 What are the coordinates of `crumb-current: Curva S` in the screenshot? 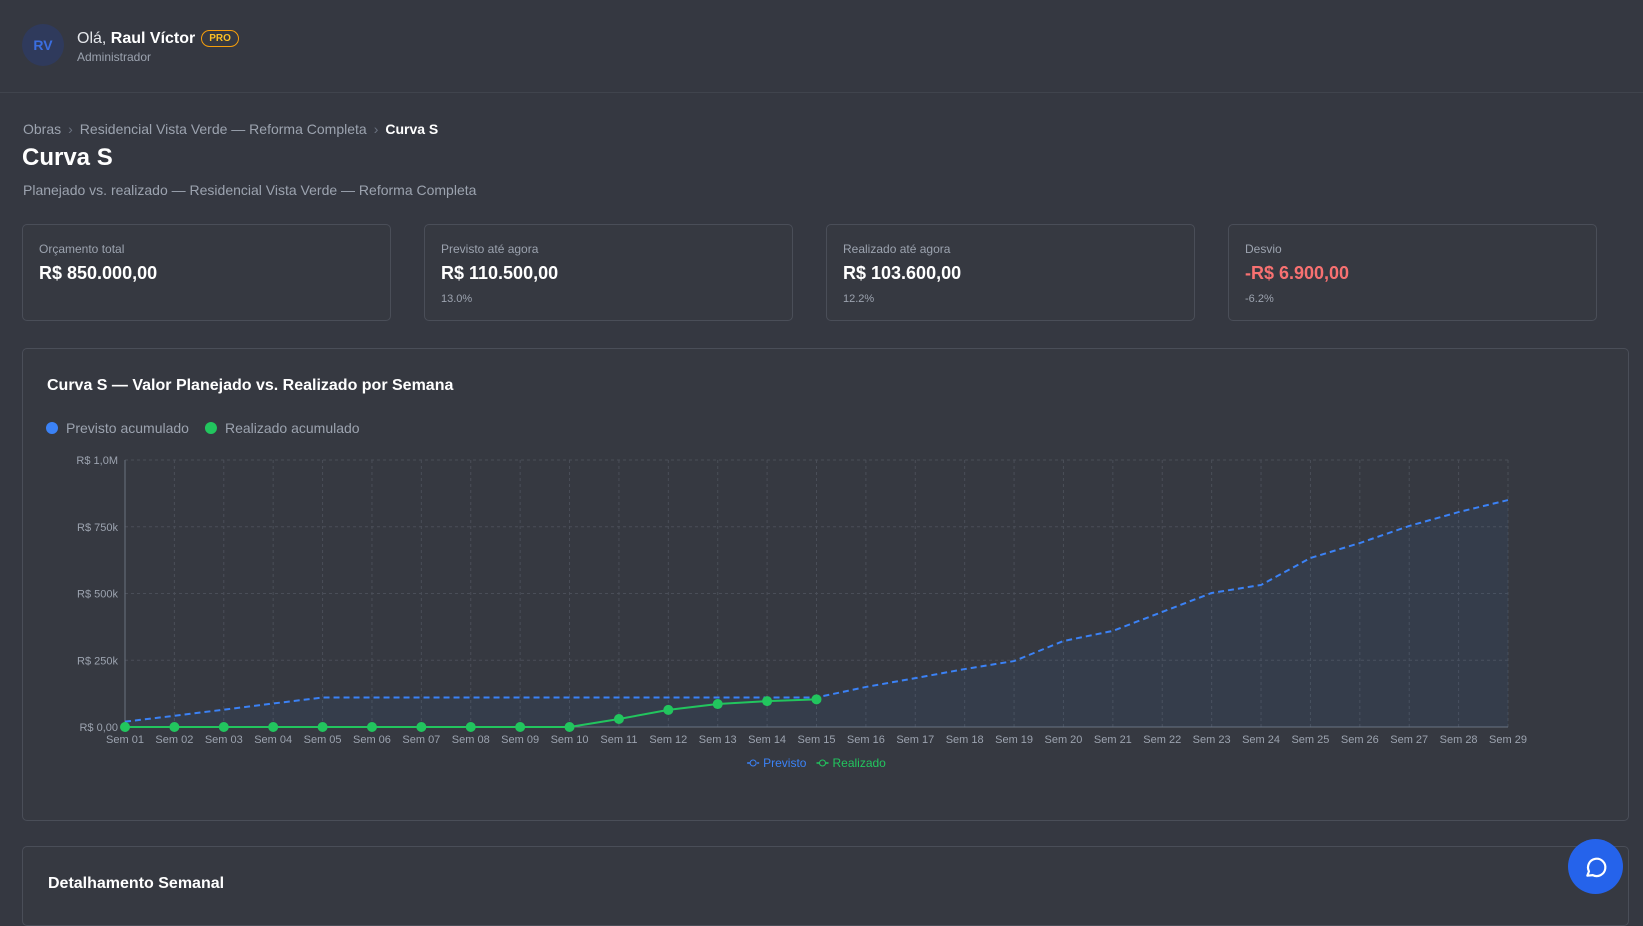 It's located at (412, 129).